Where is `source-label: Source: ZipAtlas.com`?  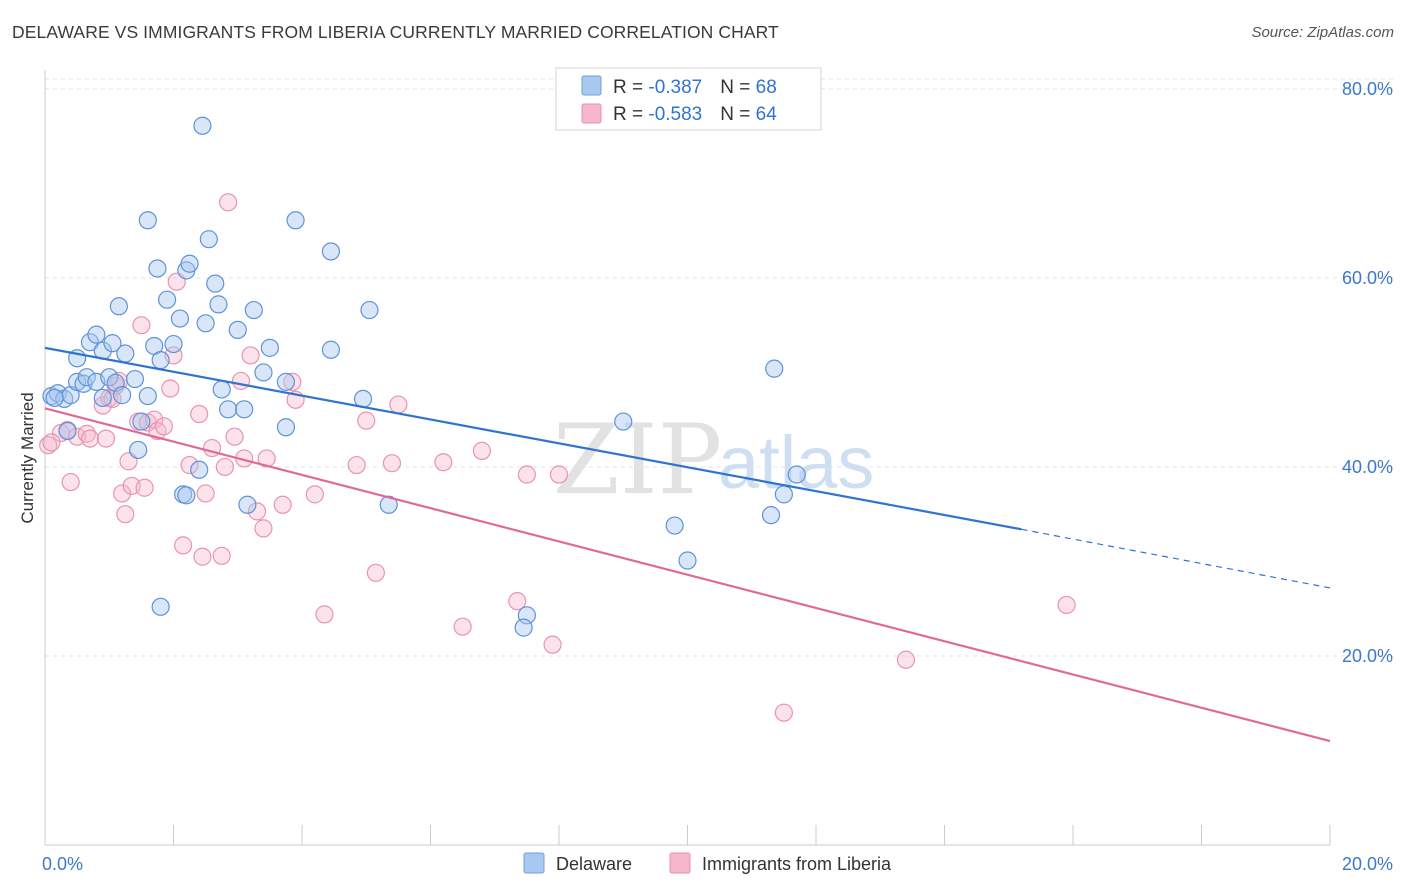 source-label: Source: ZipAtlas.com is located at coordinates (1322, 32).